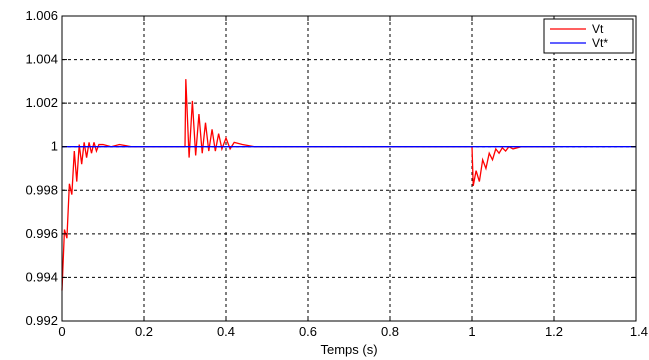  I want to click on y-tick-label: 1.004, so click(41, 59).